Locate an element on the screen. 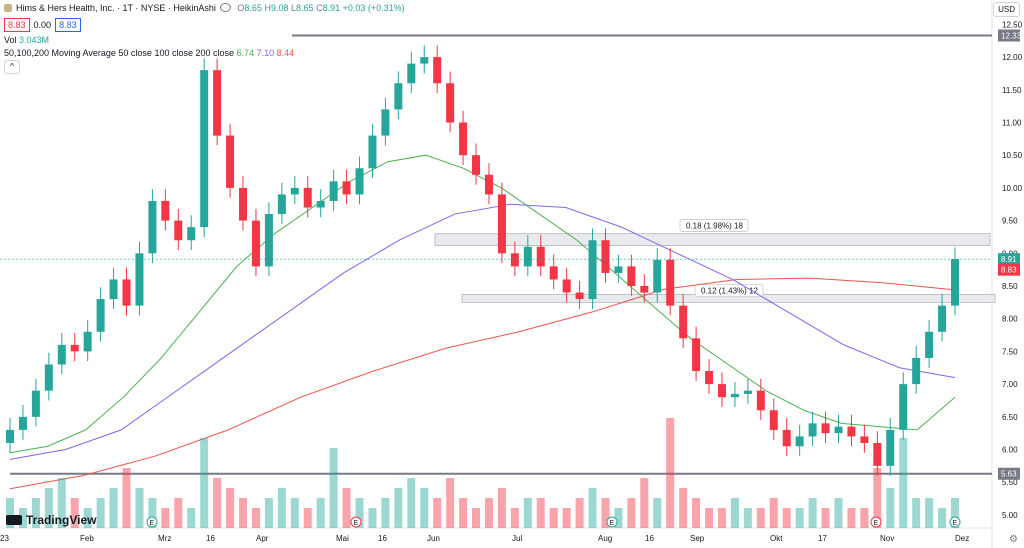  y-tick-label: 6.00 is located at coordinates (1010, 450).